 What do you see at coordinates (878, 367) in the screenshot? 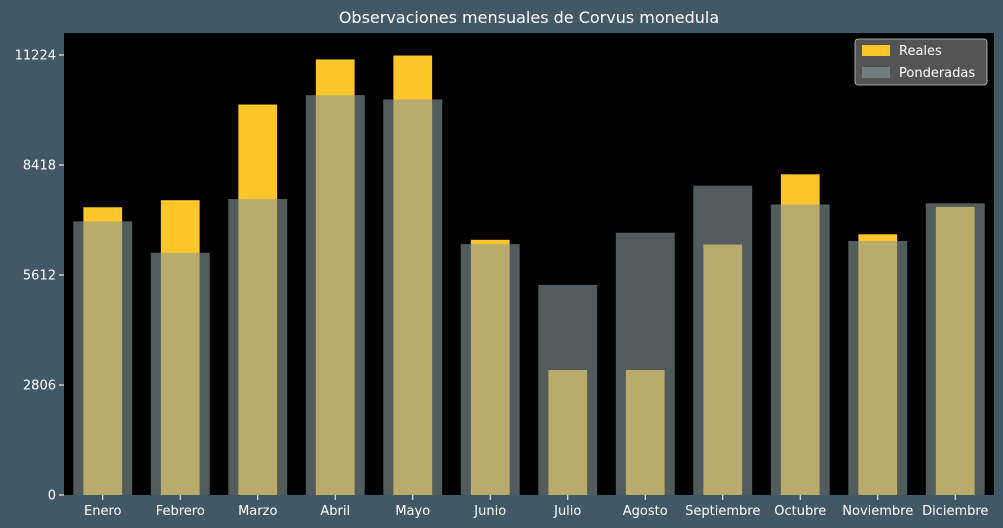
I see `bar-ponderadas-noviembre` at bounding box center [878, 367].